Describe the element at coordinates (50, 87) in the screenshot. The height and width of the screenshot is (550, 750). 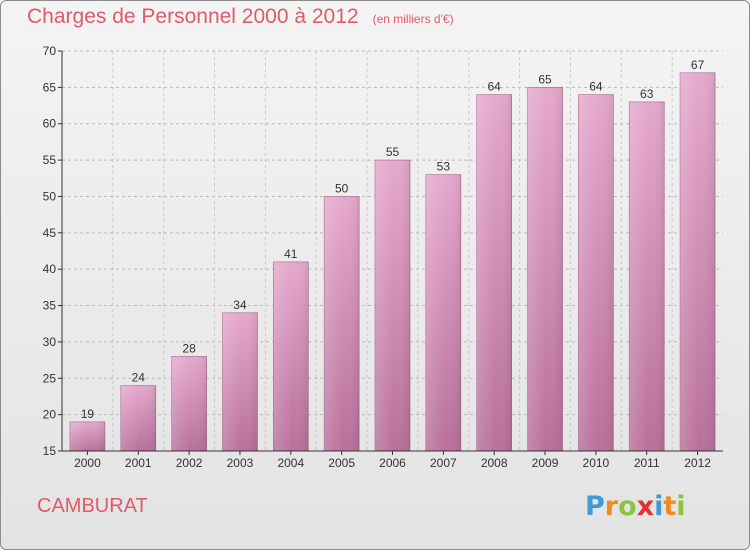
I see `y-tick-label: 65` at that location.